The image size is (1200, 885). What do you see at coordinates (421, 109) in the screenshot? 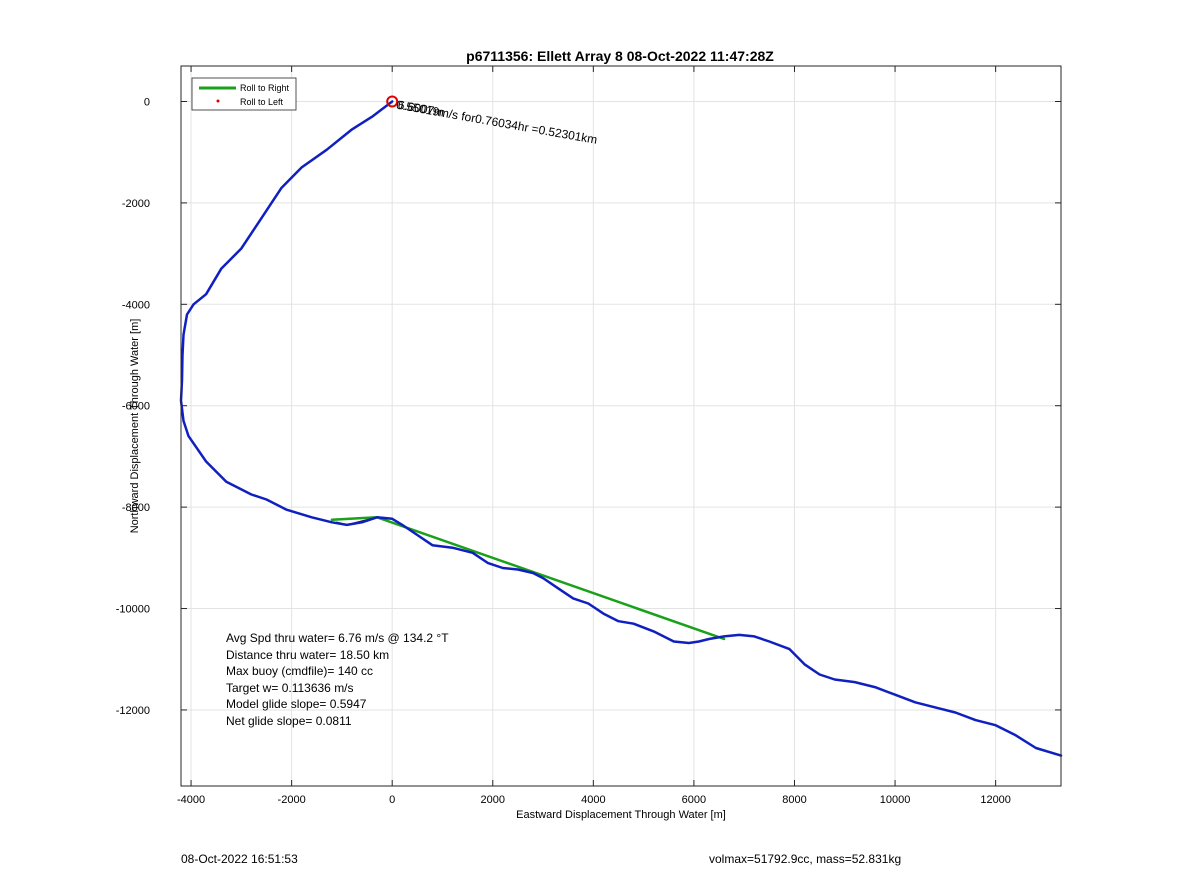
I see `annotation-text: 6.6007m` at bounding box center [421, 109].